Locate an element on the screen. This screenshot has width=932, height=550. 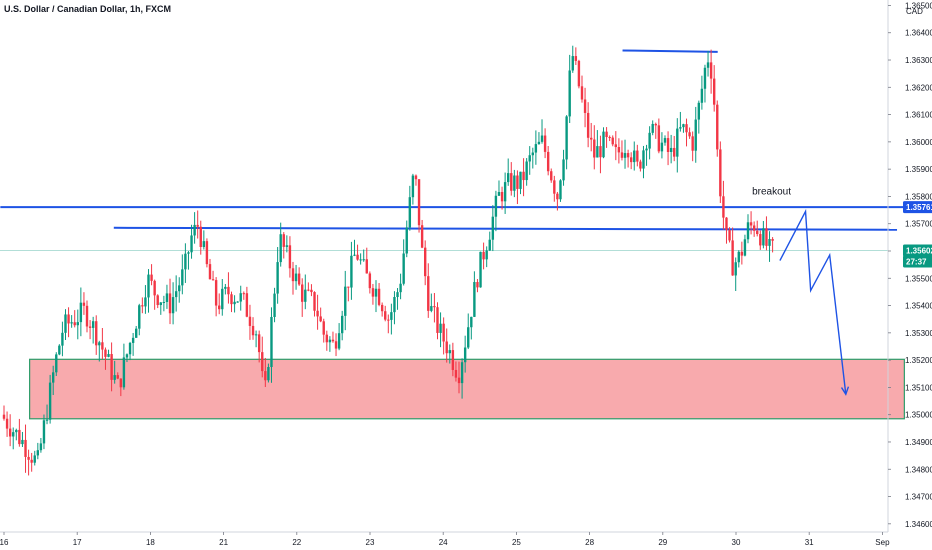
forecast-arrowhead is located at coordinates (845, 391).